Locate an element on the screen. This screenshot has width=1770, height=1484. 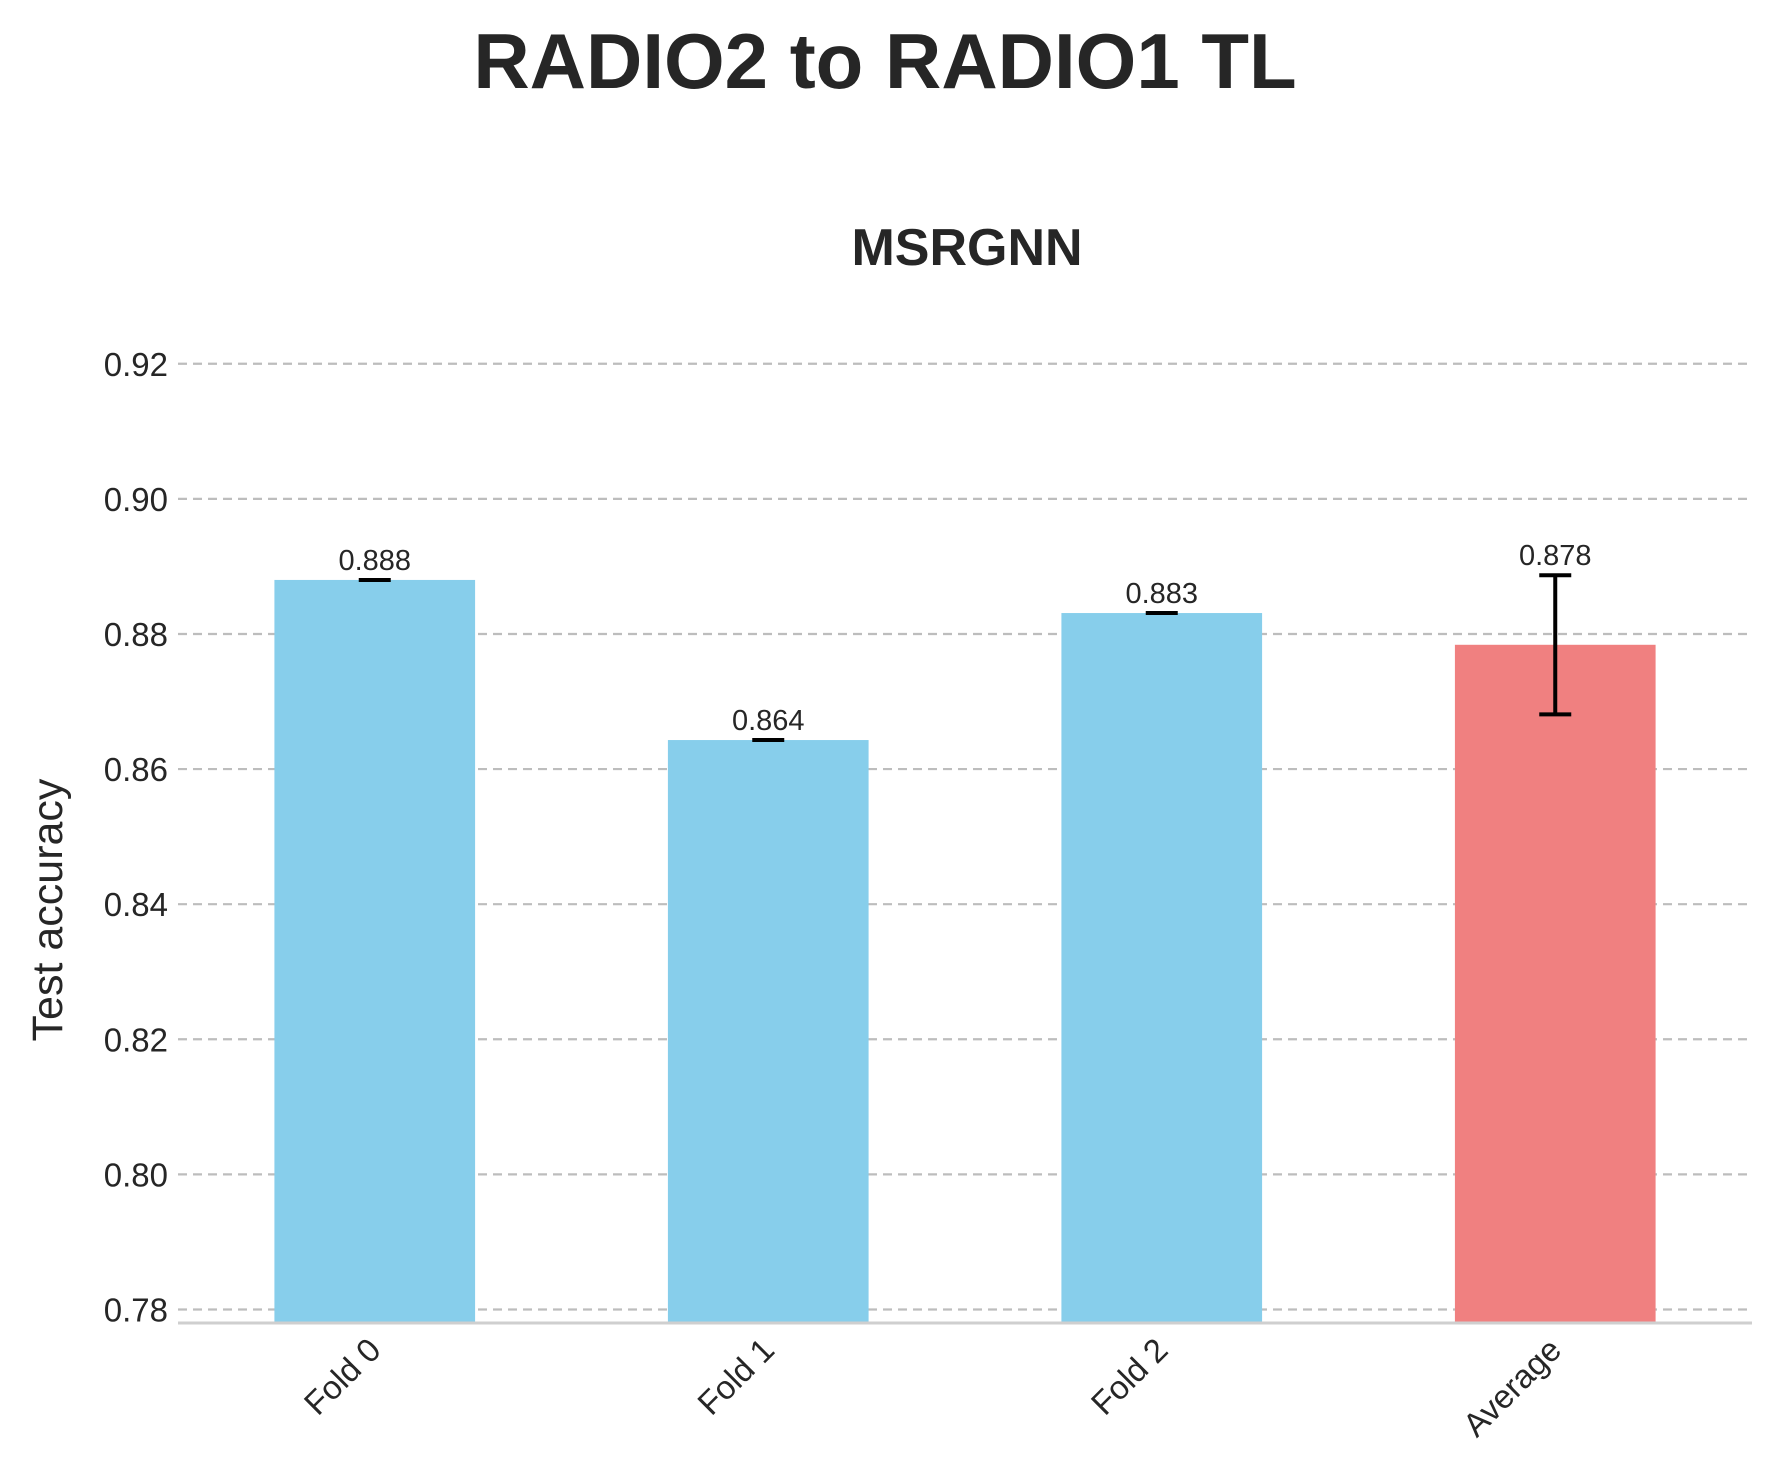
y-tick-label: 0.86 is located at coordinates (136, 769).